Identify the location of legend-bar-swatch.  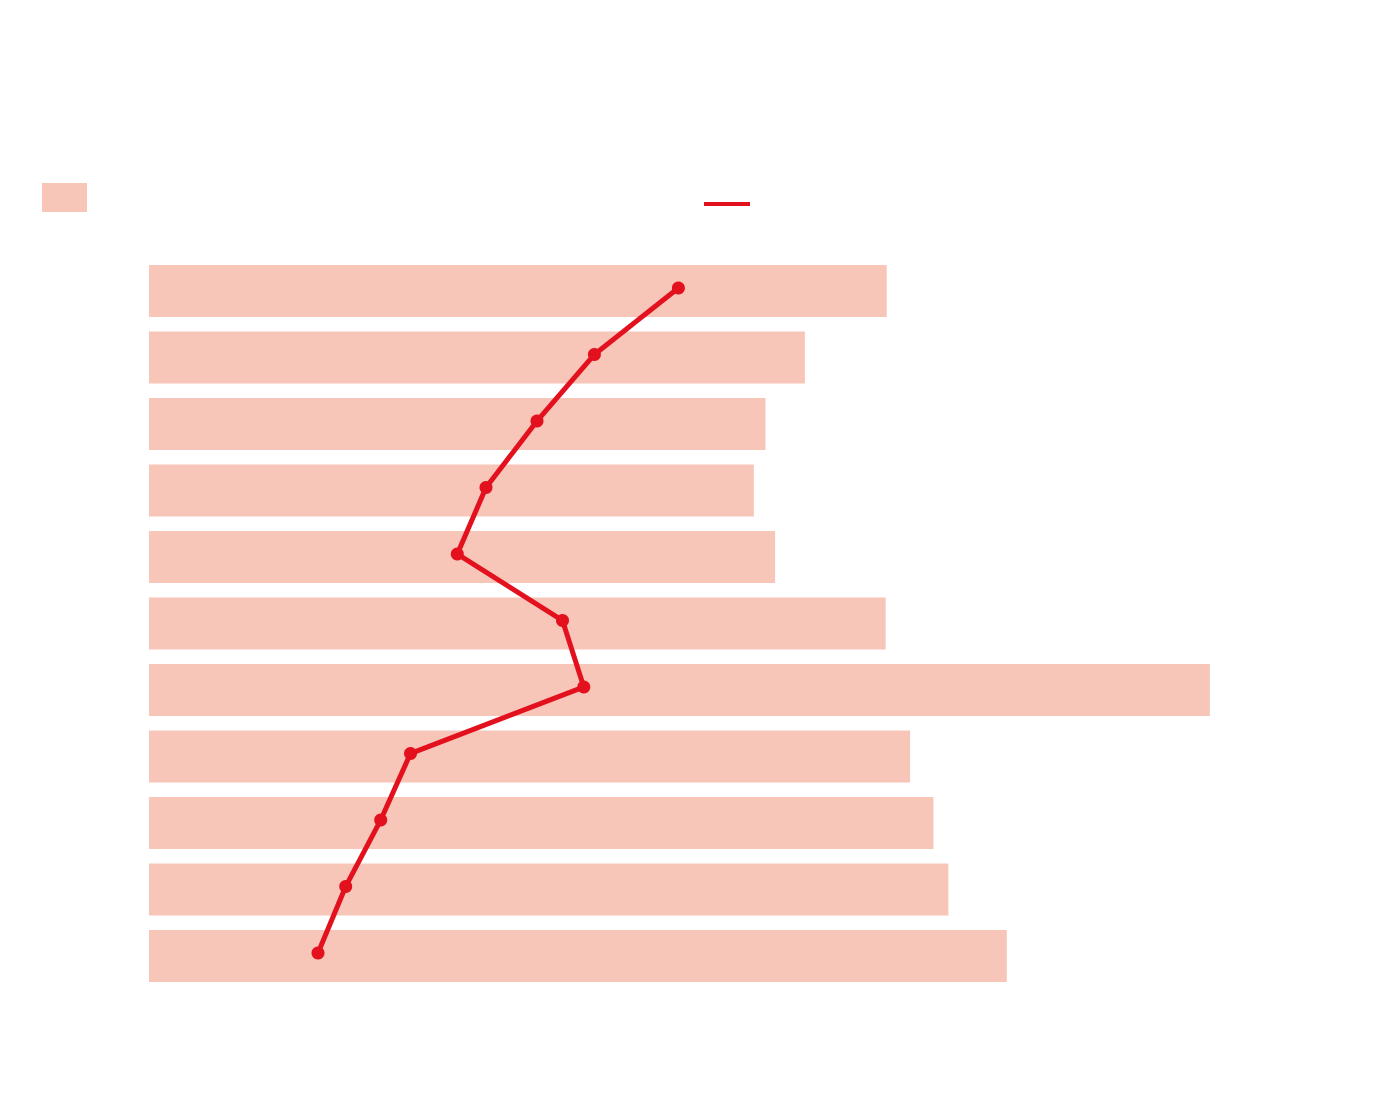
(64, 197).